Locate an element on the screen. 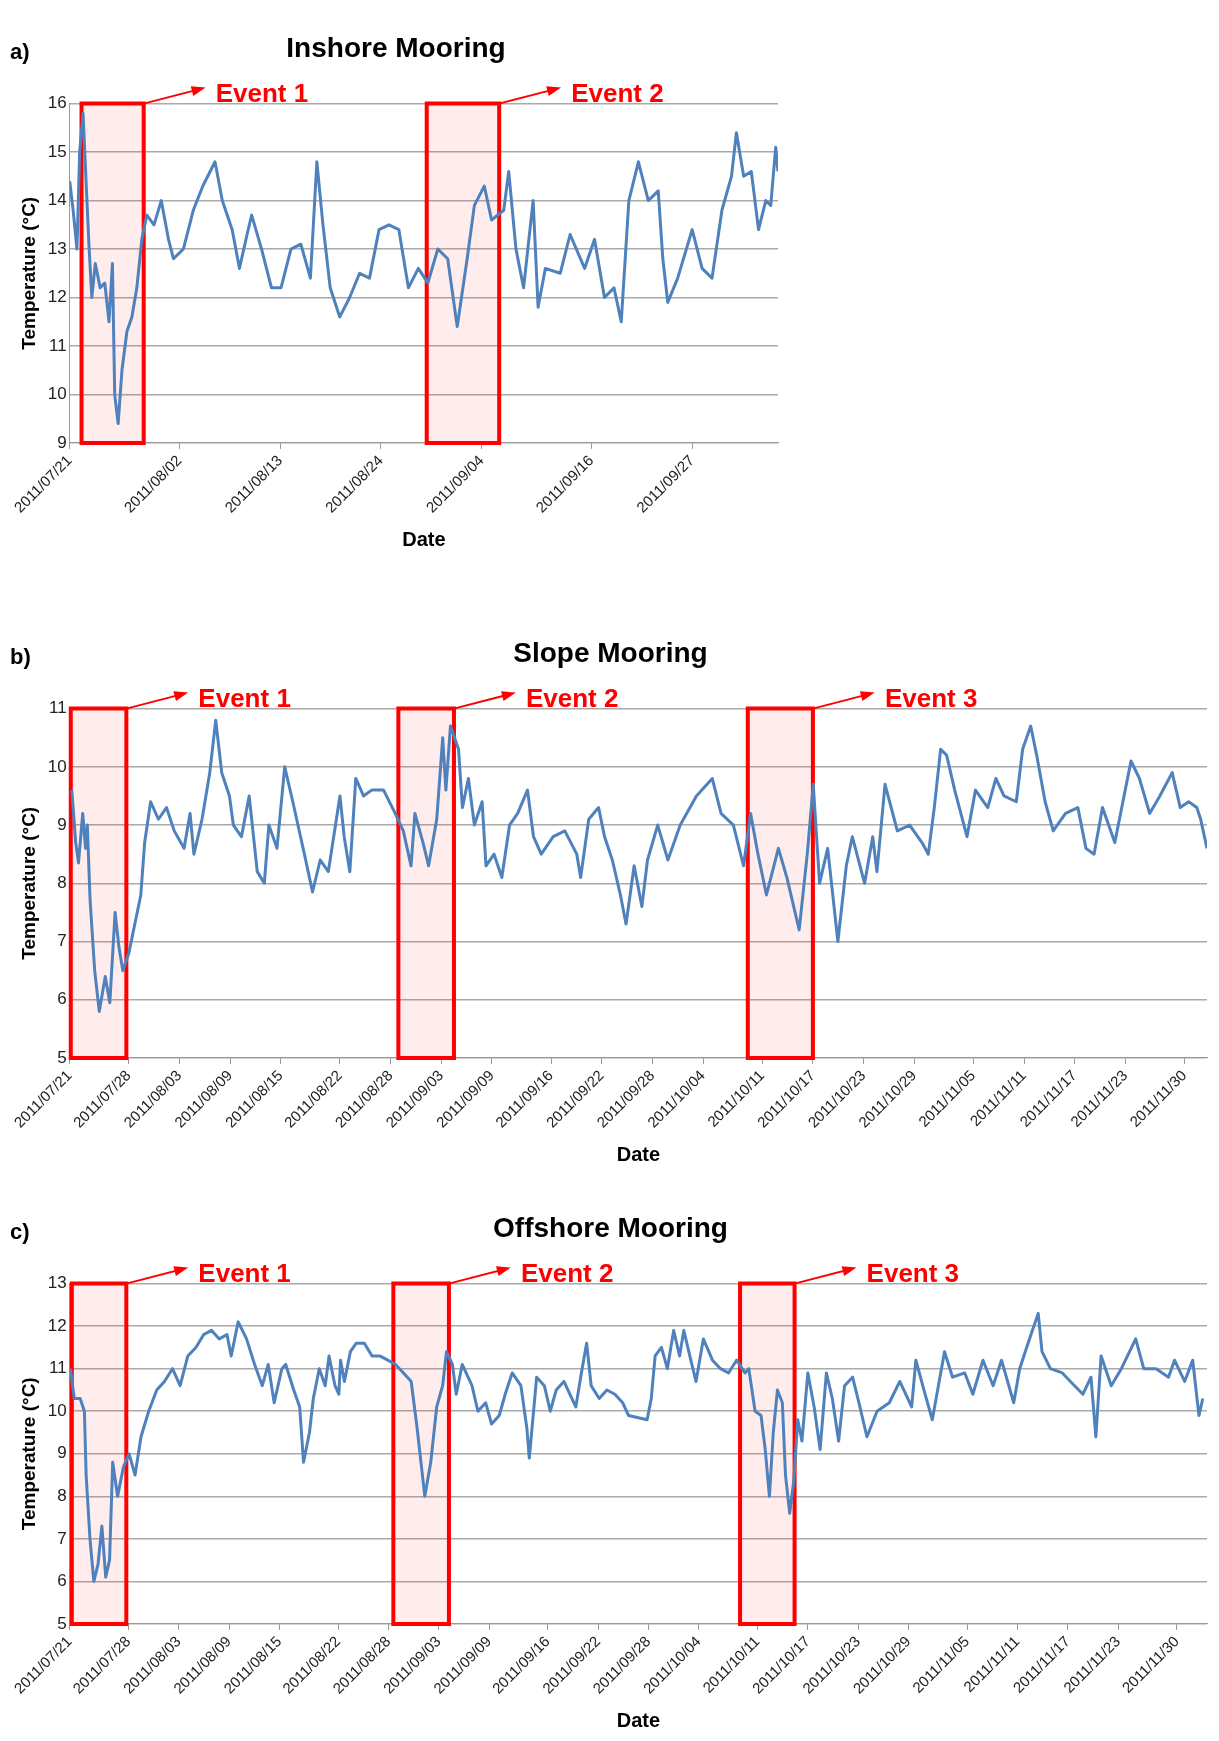 The width and height of the screenshot is (1219, 1741). y-tick-label: 15 is located at coordinates (57, 151).